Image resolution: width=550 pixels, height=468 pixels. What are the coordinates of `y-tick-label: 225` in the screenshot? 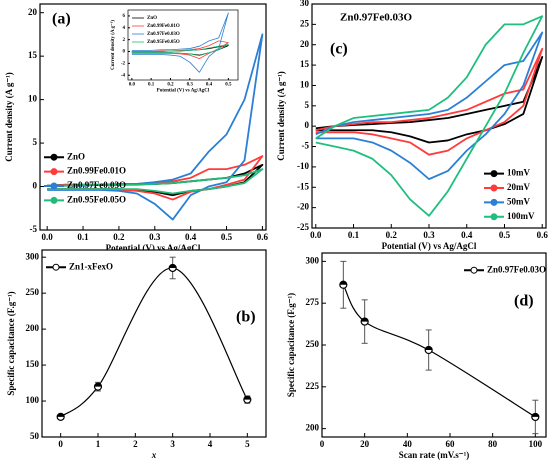 It's located at (313, 386).